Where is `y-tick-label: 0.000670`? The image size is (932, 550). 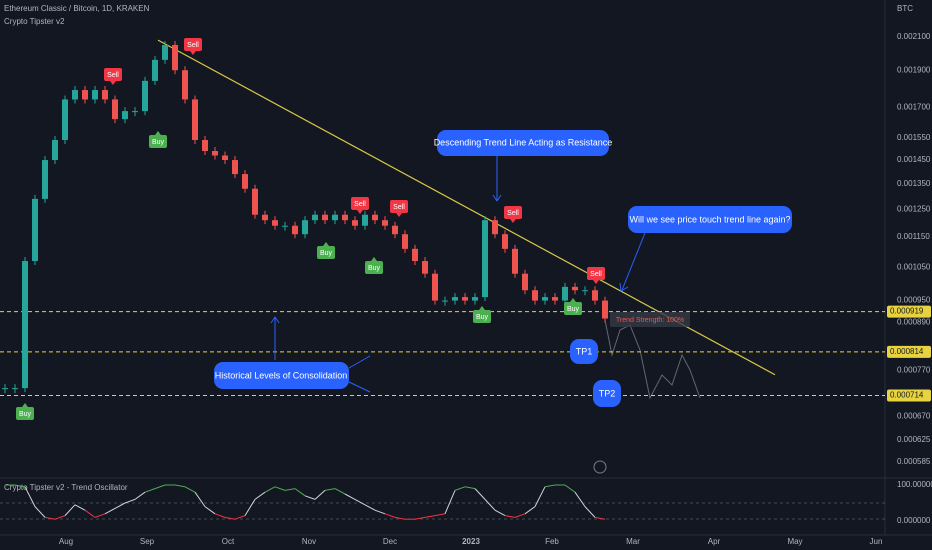 y-tick-label: 0.000670 is located at coordinates (914, 416).